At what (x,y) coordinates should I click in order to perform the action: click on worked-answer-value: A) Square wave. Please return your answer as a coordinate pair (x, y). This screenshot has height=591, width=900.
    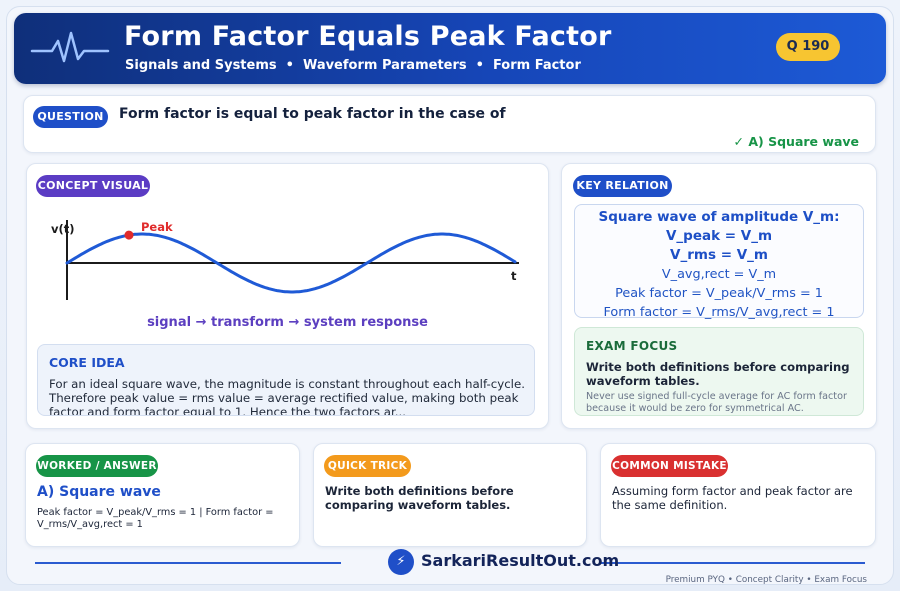
    Looking at the image, I should click on (99, 492).